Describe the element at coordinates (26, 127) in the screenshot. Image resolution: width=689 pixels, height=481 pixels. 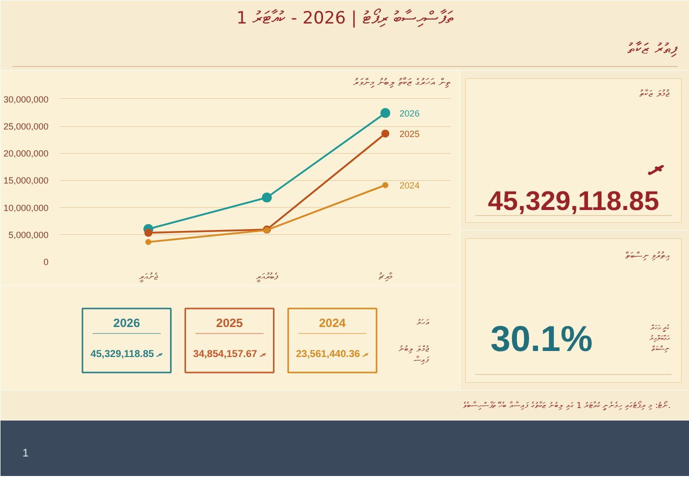
I see `y-tick-label: 25,000,000` at that location.